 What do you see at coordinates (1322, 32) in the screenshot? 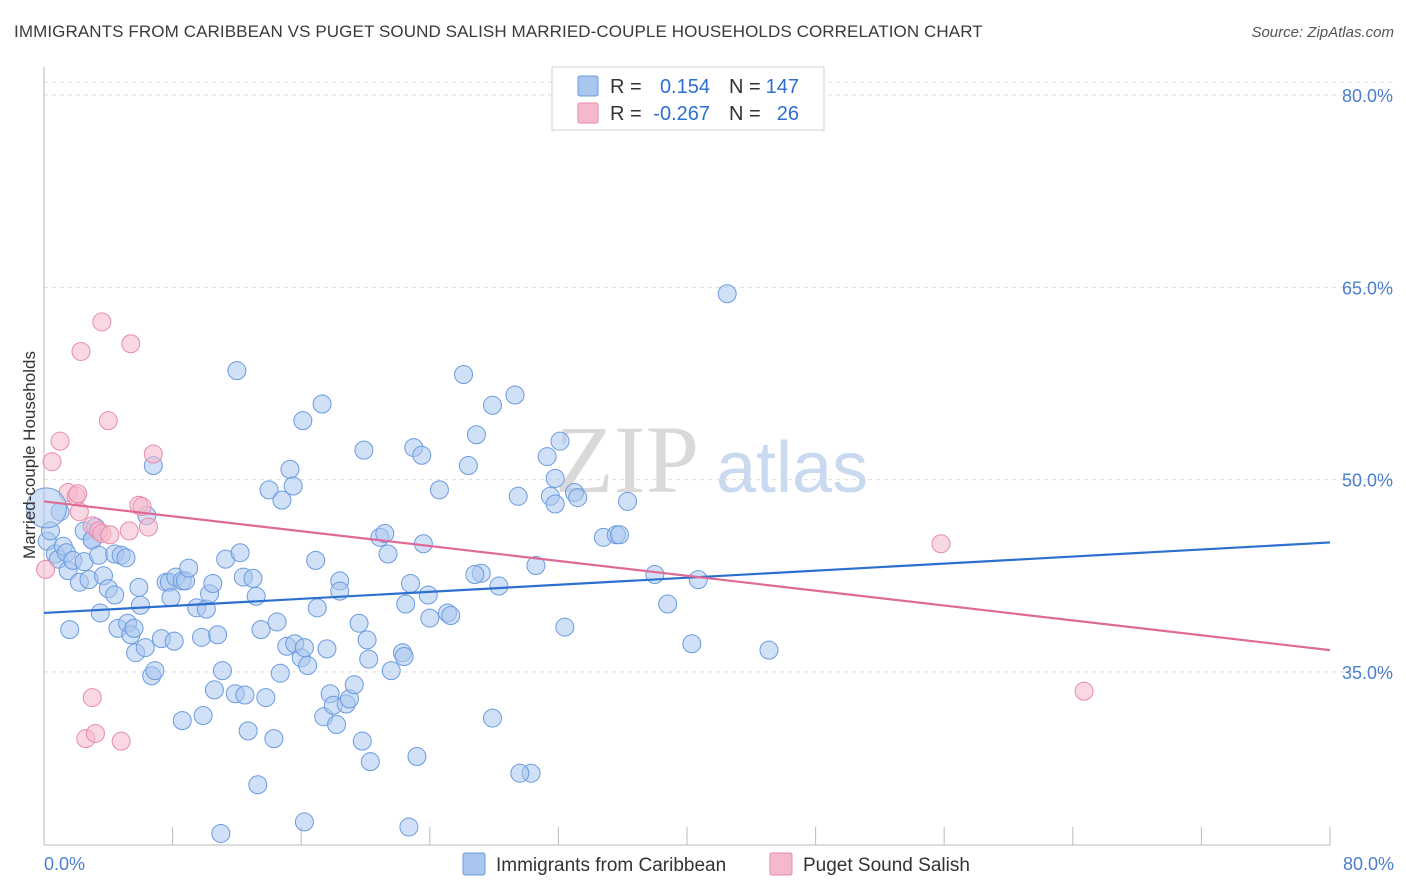
I see `source-credit: Source: ZipAtlas.com` at bounding box center [1322, 32].